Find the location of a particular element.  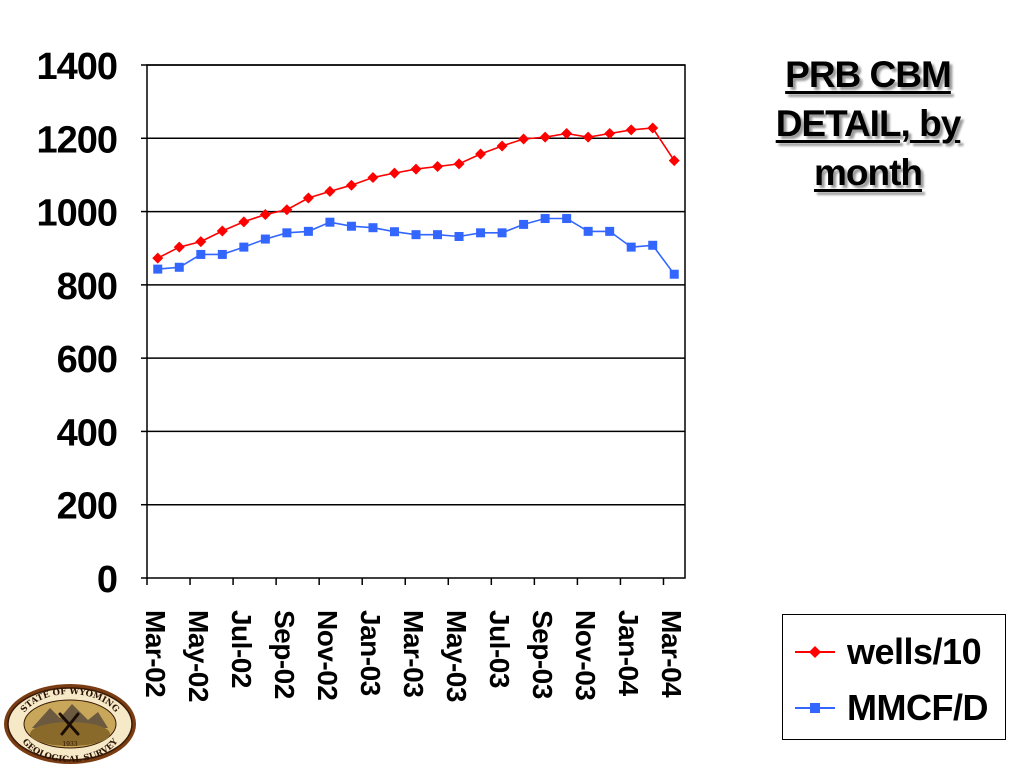

x-tick-label: Jul-02 is located at coordinates (241, 649).